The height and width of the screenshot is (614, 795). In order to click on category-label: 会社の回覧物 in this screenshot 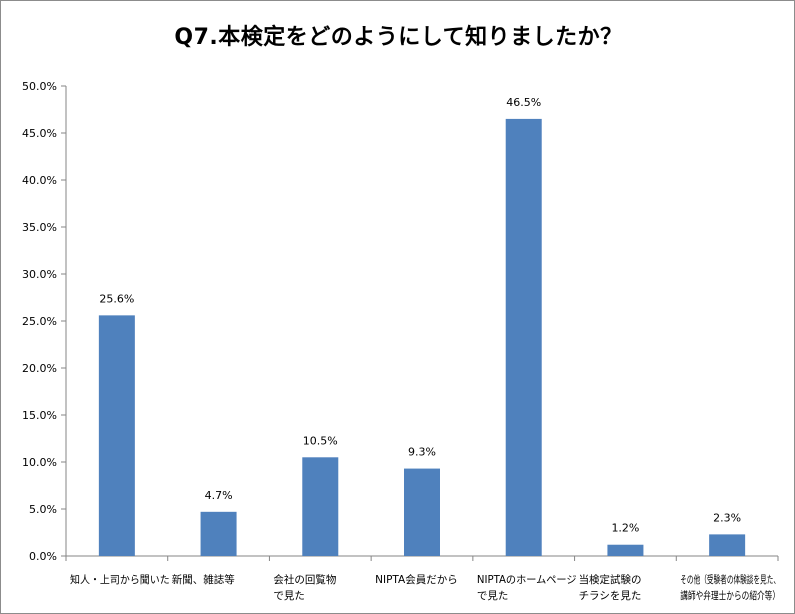, I will do `click(304, 579)`.